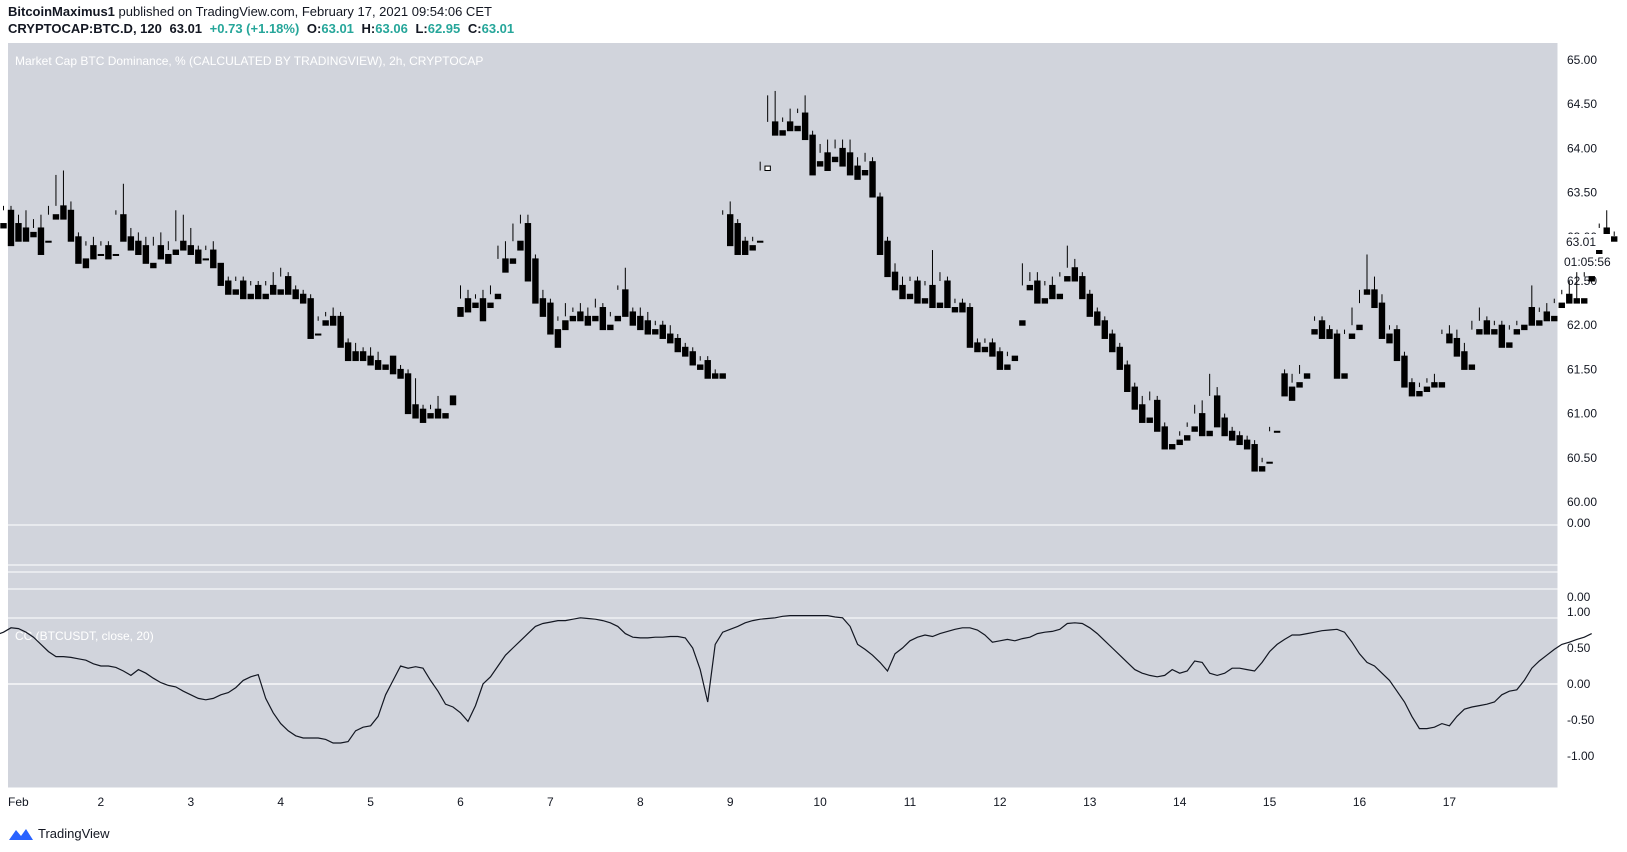 The height and width of the screenshot is (852, 1627). What do you see at coordinates (732, 802) in the screenshot?
I see `time-axis-ticks: Feb 2 3 4 5 6 7 8 9 10 11 12 13 14 15 16 17` at bounding box center [732, 802].